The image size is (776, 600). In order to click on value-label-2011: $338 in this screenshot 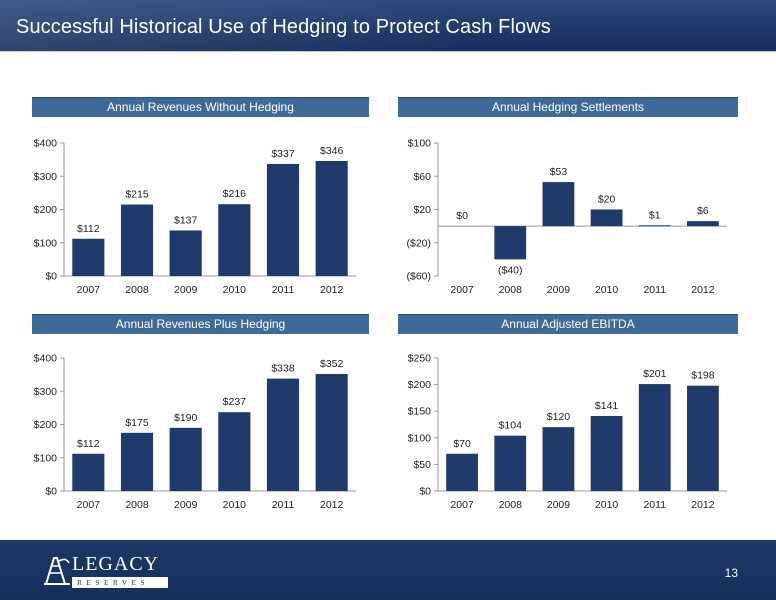, I will do `click(283, 369)`.